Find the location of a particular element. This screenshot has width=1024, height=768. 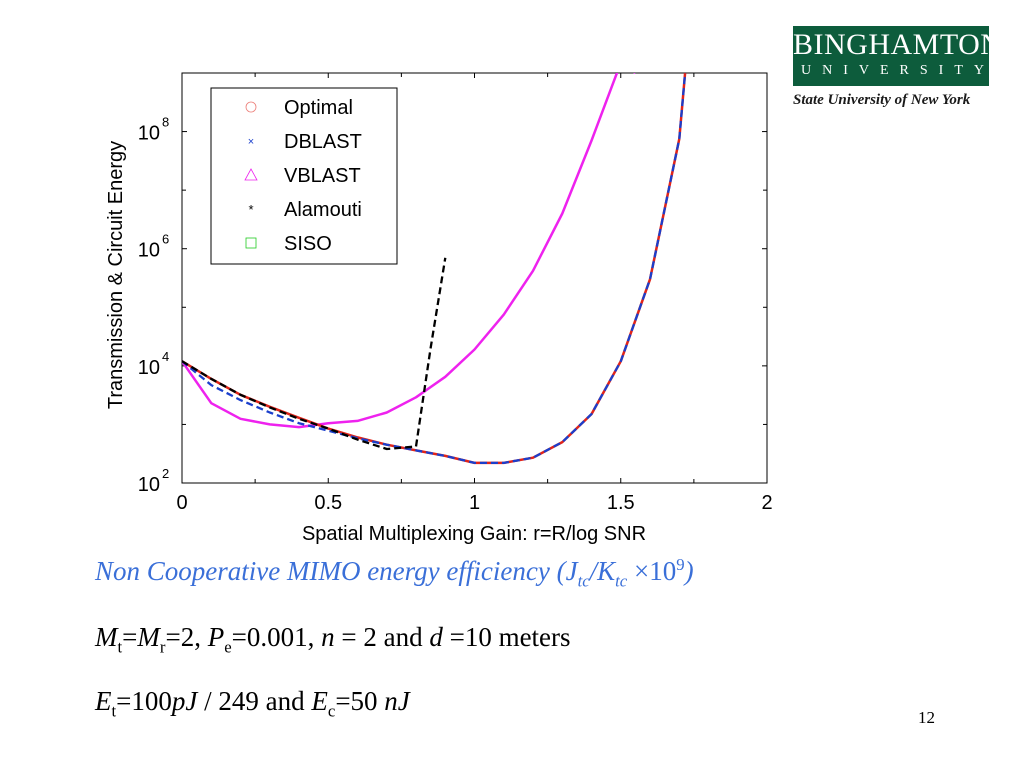

legend-label: Optimal is located at coordinates (318, 108).